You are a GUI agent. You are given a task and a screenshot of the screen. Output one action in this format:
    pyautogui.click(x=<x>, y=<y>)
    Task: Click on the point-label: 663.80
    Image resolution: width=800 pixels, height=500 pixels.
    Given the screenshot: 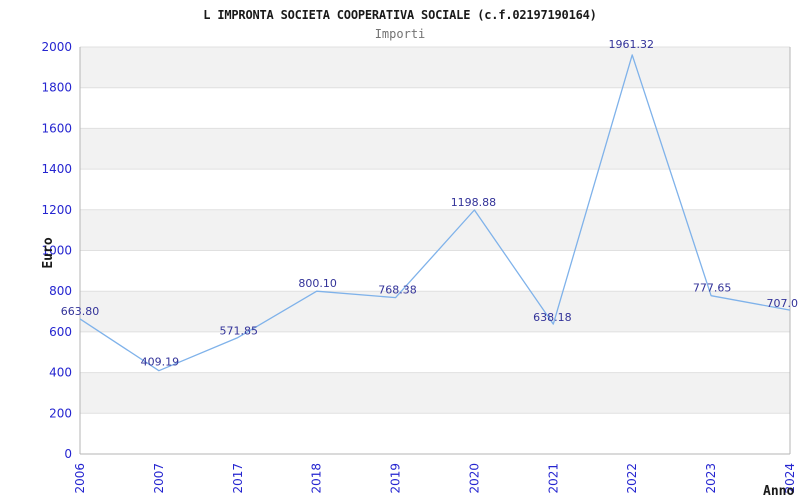 What is the action you would take?
    pyautogui.click(x=80, y=311)
    